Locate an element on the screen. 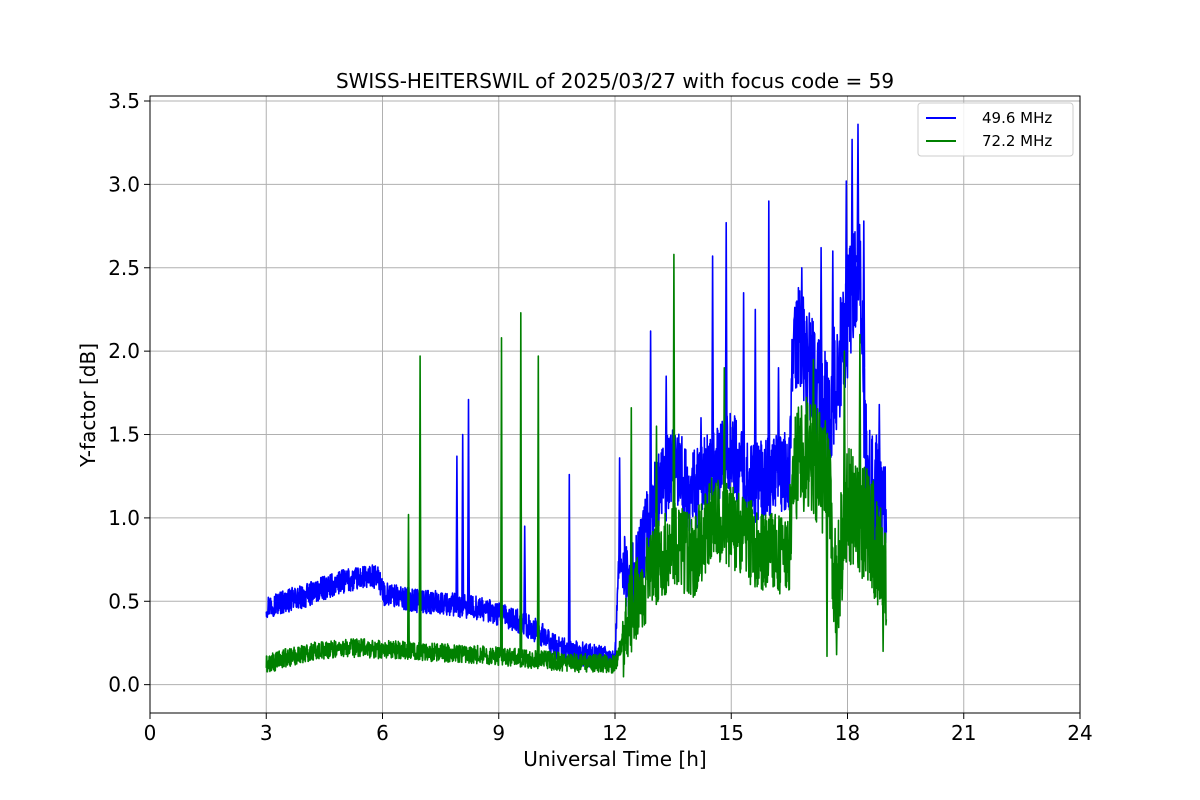 Image resolution: width=1200 pixels, height=800 pixels. legend-label-49-6-mhz: 49.6 MHz is located at coordinates (1017, 118).